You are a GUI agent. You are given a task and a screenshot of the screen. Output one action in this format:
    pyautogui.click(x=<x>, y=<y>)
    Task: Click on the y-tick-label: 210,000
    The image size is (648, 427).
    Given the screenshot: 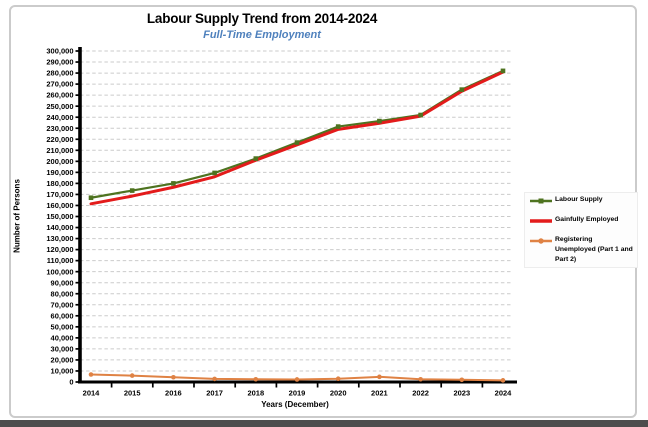 What is the action you would take?
    pyautogui.click(x=59, y=150)
    